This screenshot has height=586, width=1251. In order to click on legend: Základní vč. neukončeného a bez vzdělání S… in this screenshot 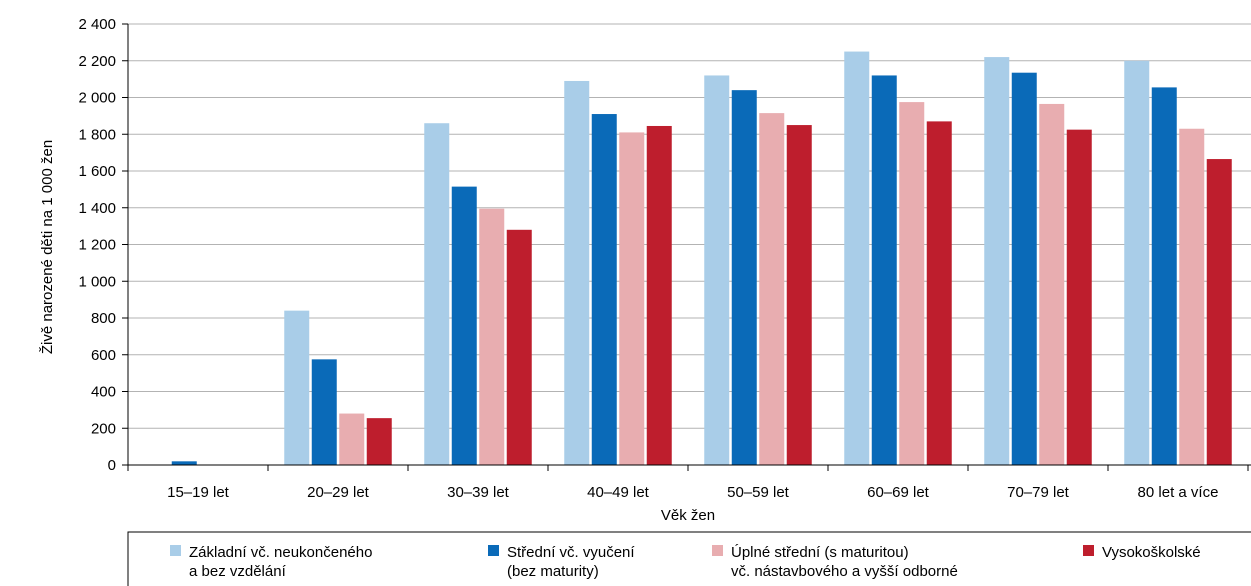, I will do `click(689, 558)`.